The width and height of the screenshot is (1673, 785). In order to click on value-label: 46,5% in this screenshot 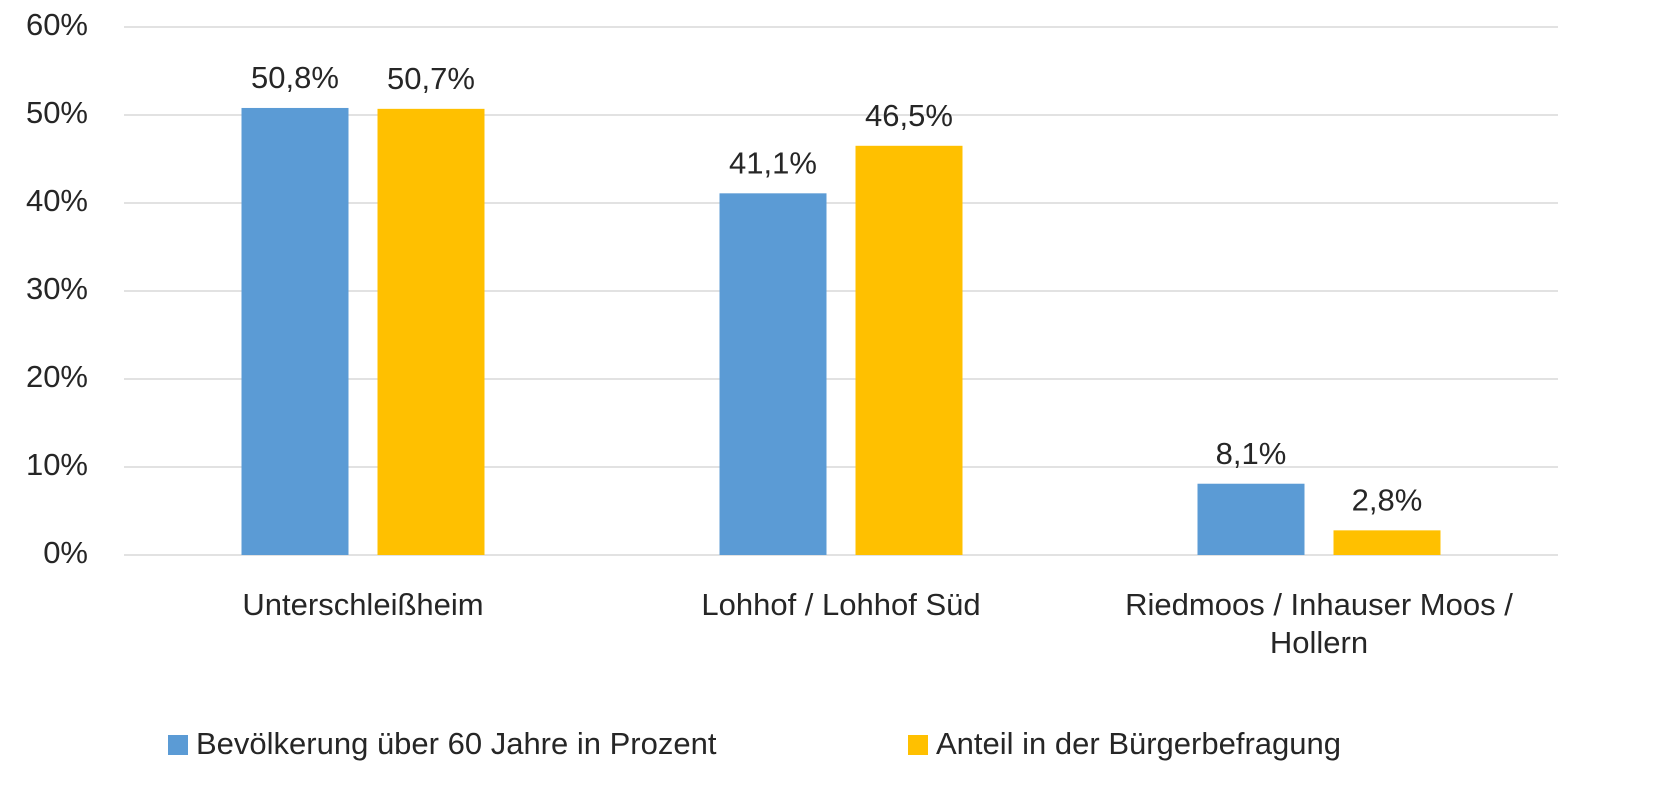, I will do `click(909, 115)`.